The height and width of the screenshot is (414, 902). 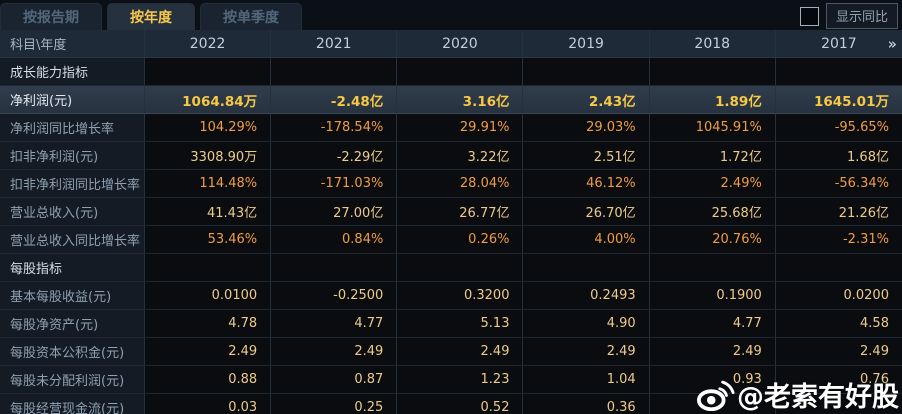 I want to click on metric-row: 每股净资产(元) 4.78 4.77 5.13 4.90 4.77 4.58, so click(x=451, y=324).